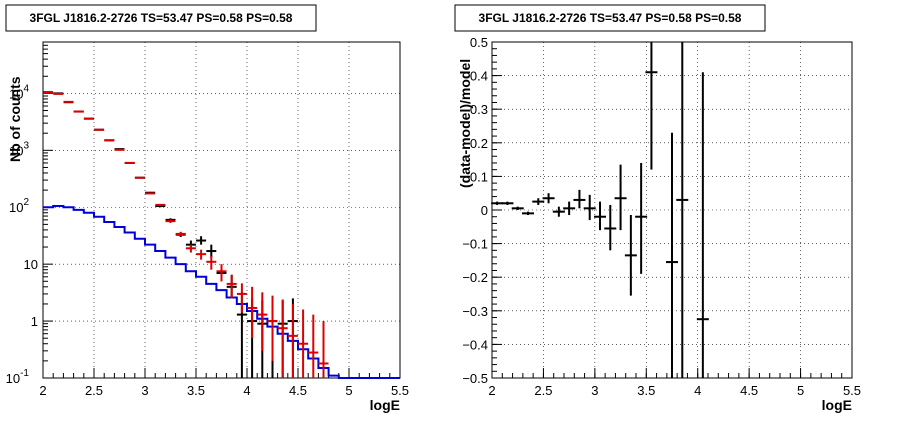  Describe the element at coordinates (479, 42) in the screenshot. I see `residual-y-tick-label: 0.5` at that location.